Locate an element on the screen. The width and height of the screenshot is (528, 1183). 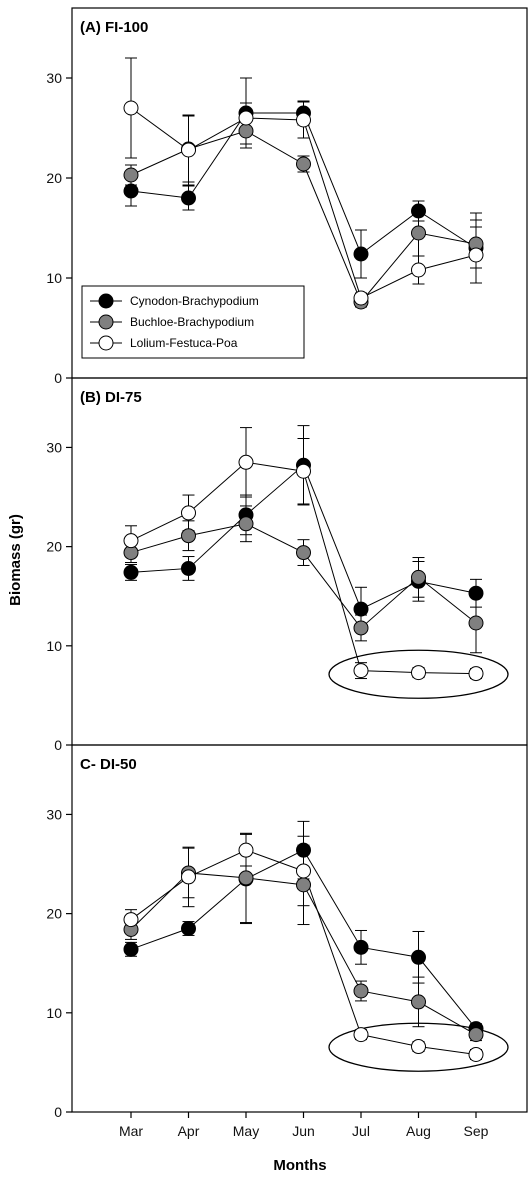
x-tick-label: Sep is located at coordinates (476, 1131).